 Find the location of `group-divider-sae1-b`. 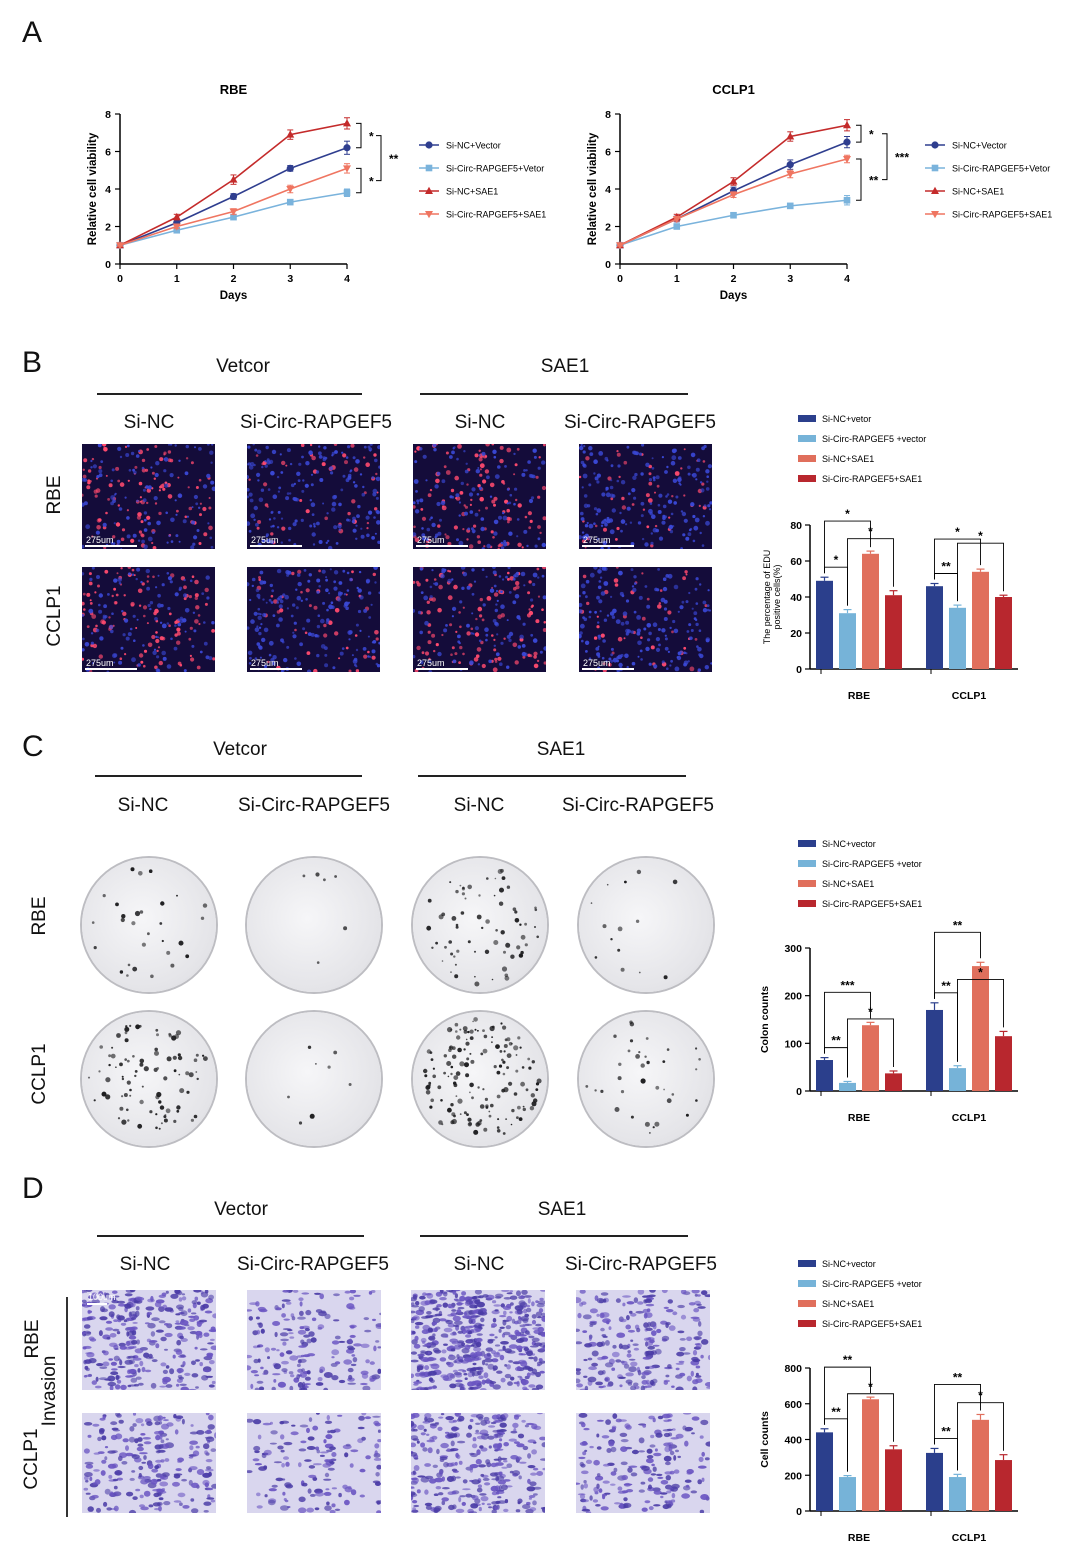

group-divider-sae1-b is located at coordinates (554, 394).